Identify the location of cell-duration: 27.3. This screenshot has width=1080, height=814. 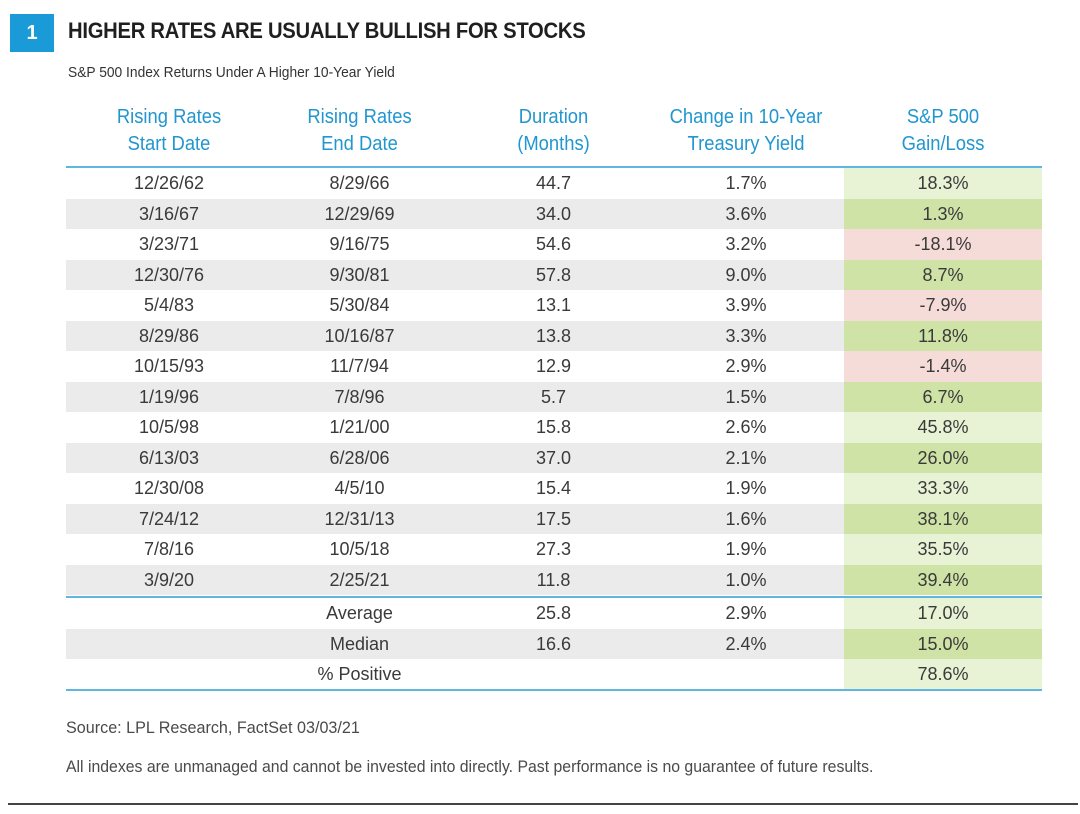
(553, 549).